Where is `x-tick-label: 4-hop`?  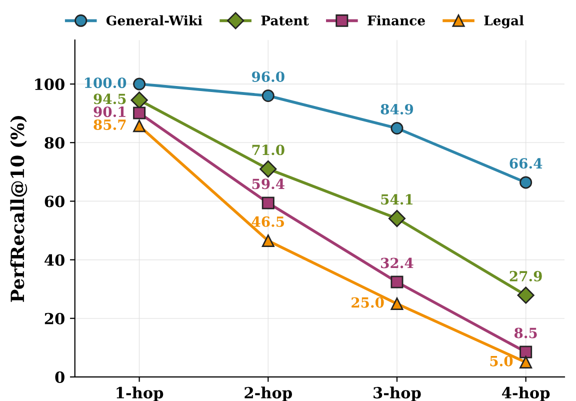
x-tick-label: 4-hop is located at coordinates (526, 393).